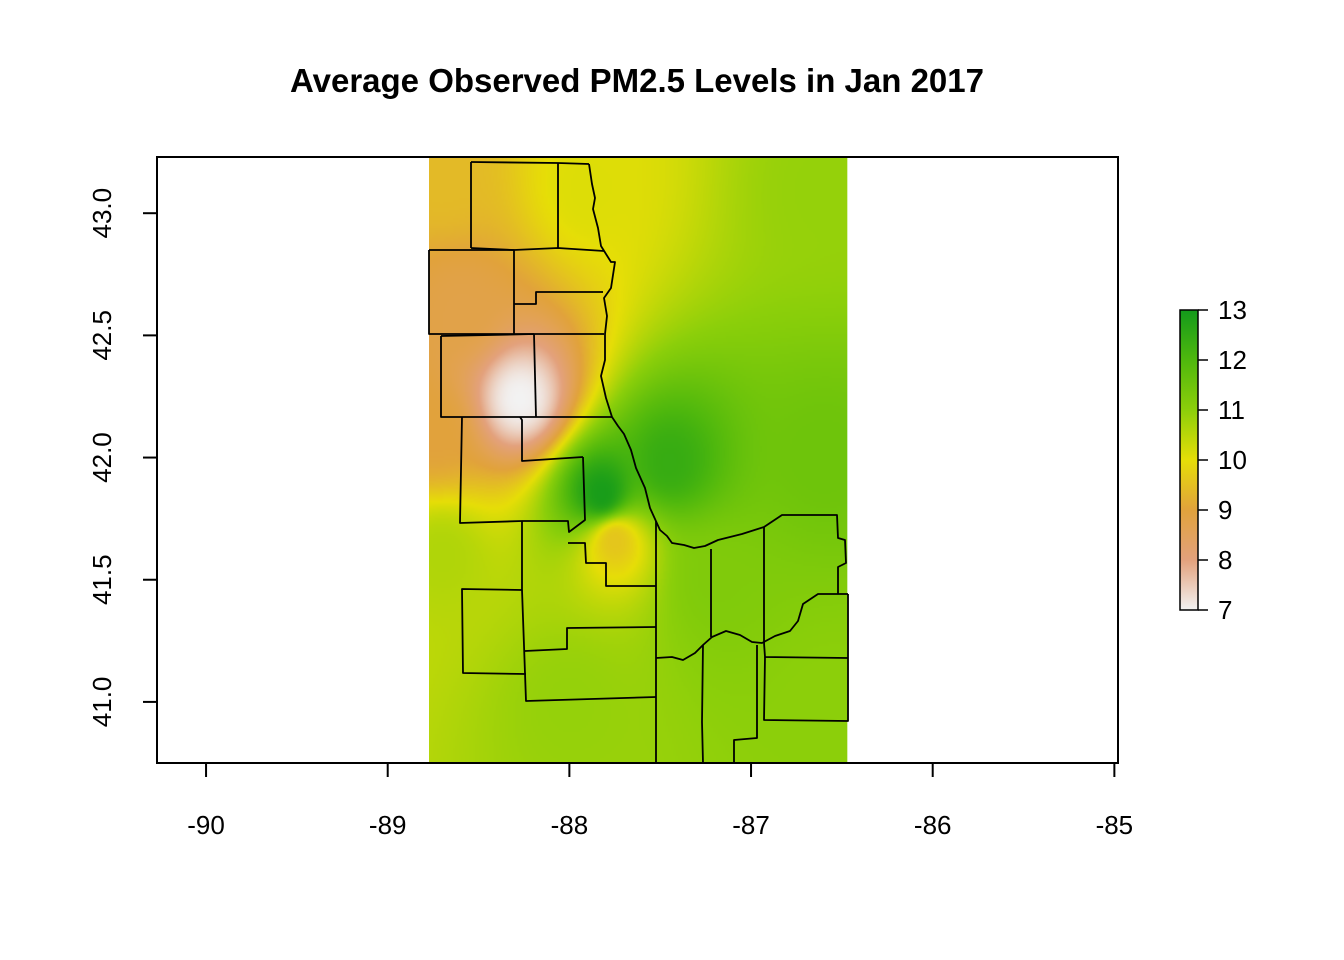  What do you see at coordinates (388, 825) in the screenshot?
I see `x-tick-label: -89` at bounding box center [388, 825].